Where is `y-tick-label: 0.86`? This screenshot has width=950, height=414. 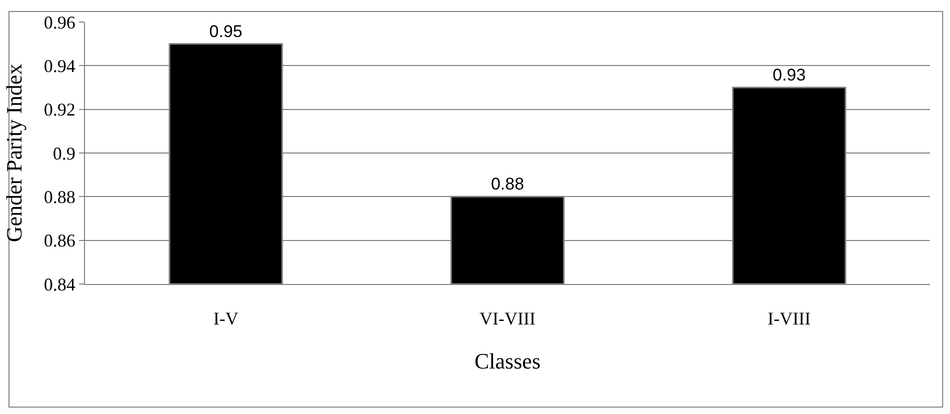 y-tick-label: 0.86 is located at coordinates (60, 240).